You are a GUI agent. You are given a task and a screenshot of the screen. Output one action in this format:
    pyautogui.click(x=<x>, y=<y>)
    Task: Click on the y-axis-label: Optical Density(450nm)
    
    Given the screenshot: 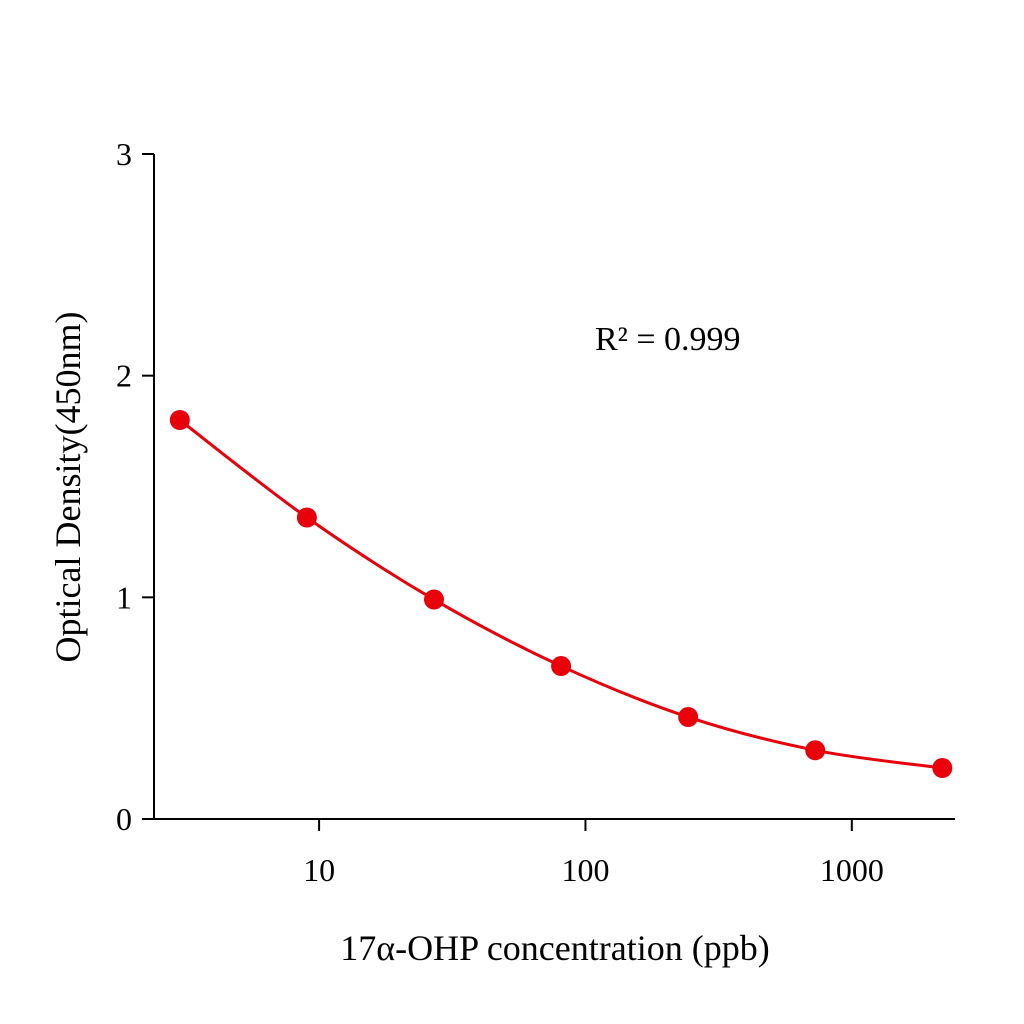 What is the action you would take?
    pyautogui.click(x=68, y=487)
    